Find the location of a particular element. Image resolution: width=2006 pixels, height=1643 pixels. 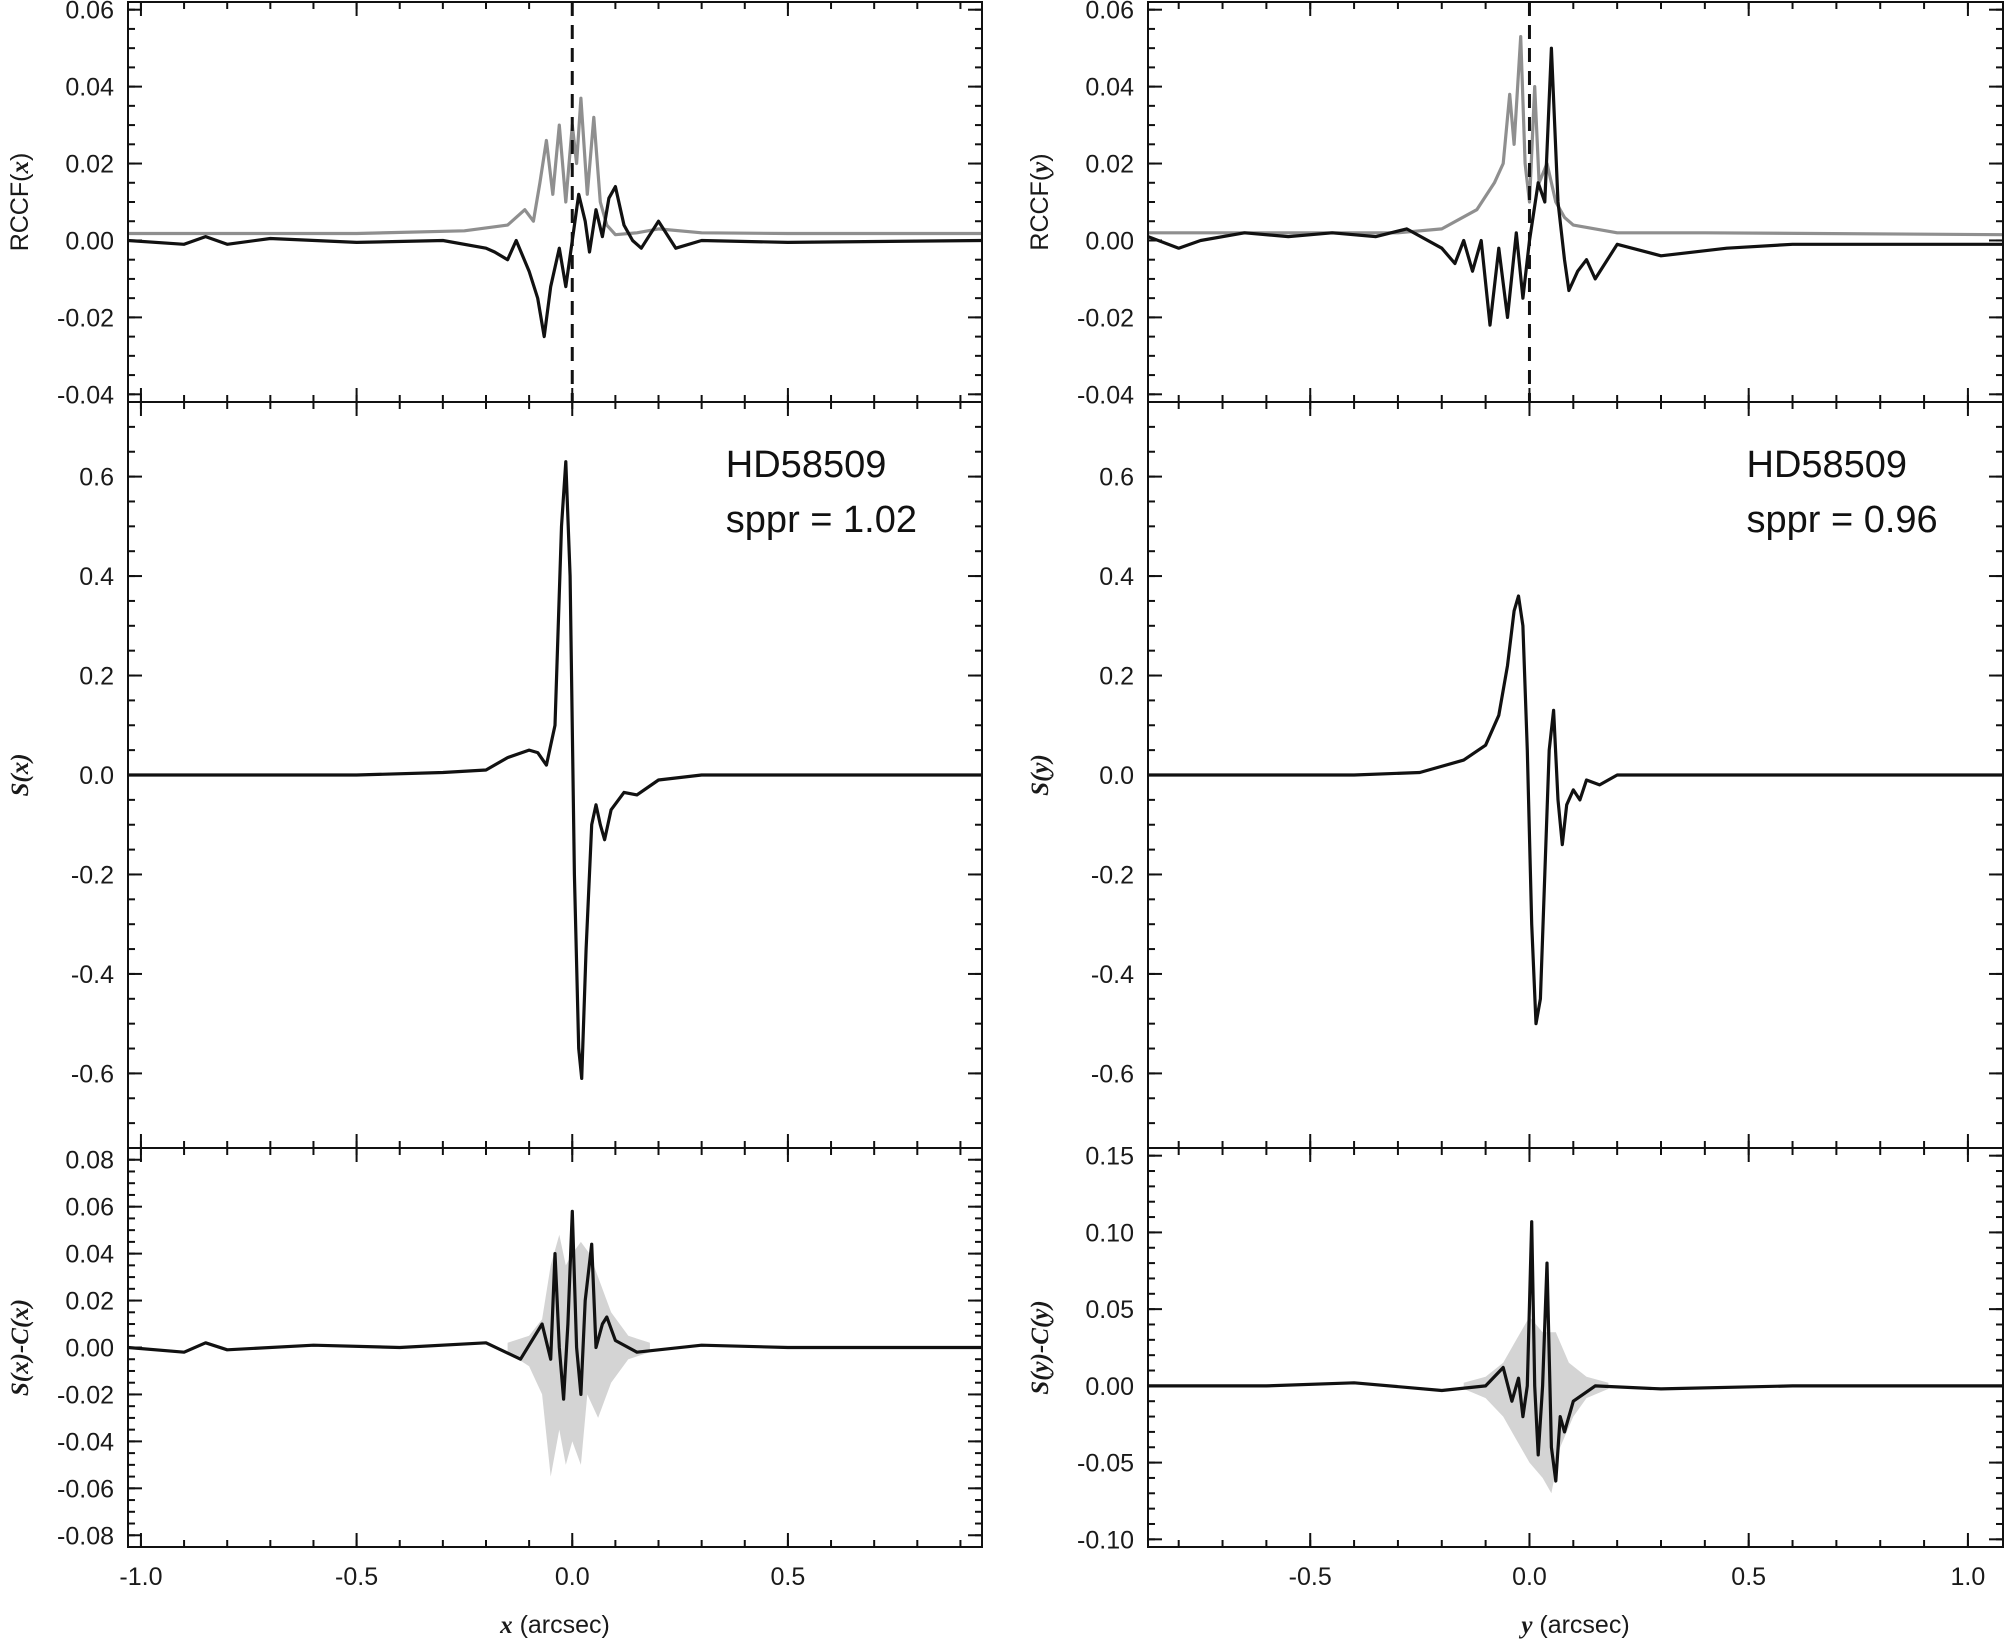

y-label-variable: S(x) is located at coordinates (20, 774).